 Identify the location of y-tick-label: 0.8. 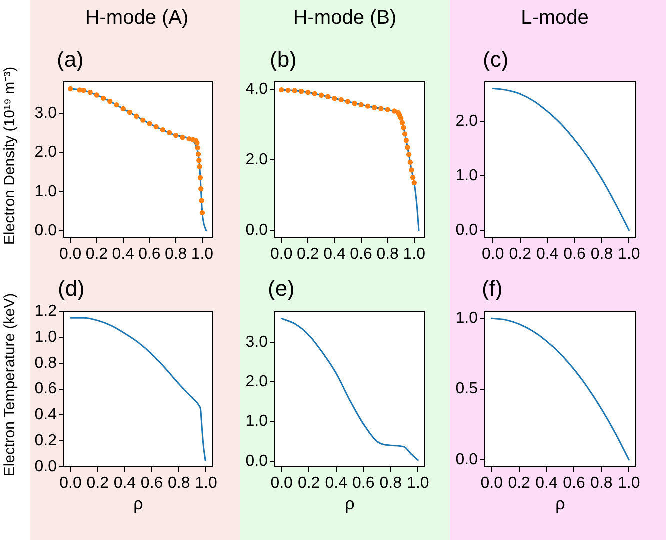
(46, 363).